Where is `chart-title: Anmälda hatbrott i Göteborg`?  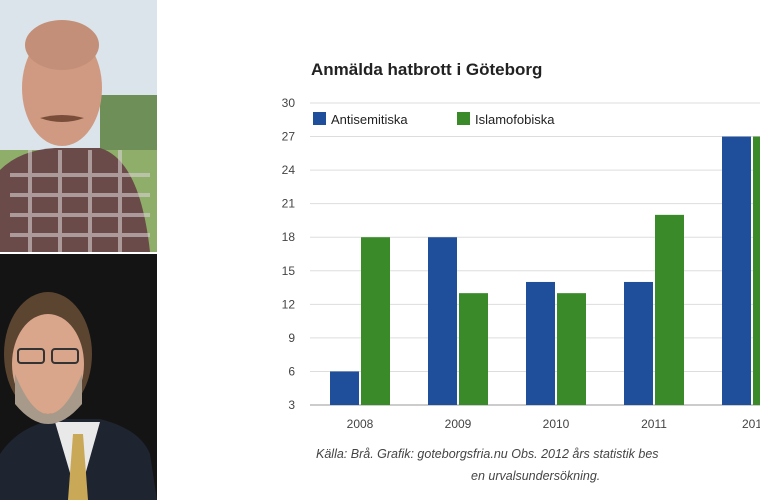 chart-title: Anmälda hatbrott i Göteborg is located at coordinates (426, 69).